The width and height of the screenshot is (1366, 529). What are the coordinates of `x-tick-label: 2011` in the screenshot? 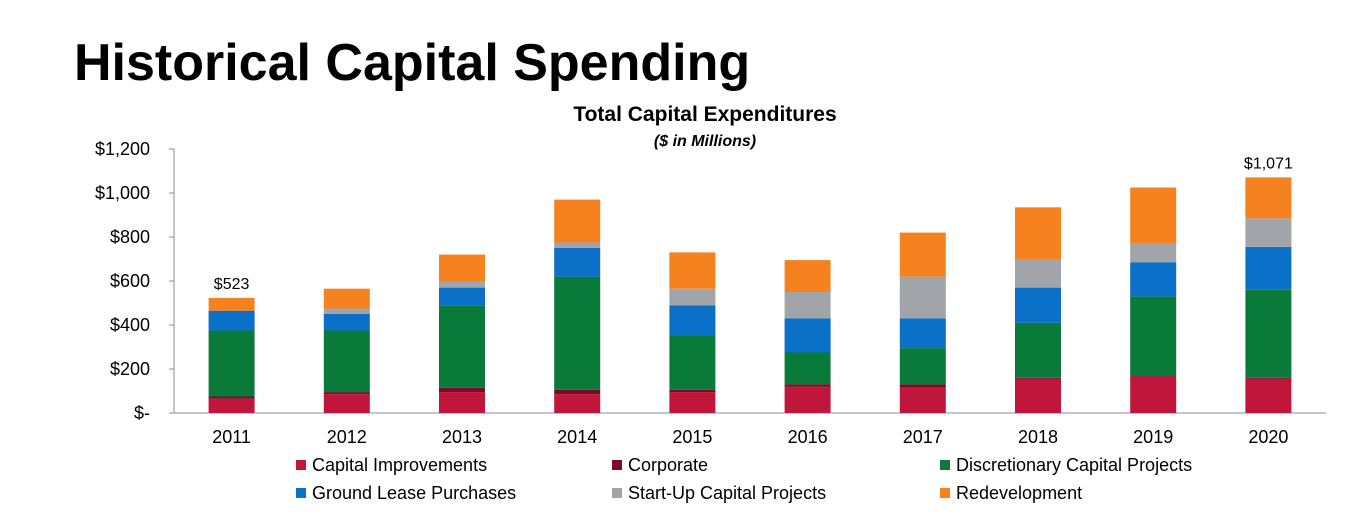 It's located at (231, 437).